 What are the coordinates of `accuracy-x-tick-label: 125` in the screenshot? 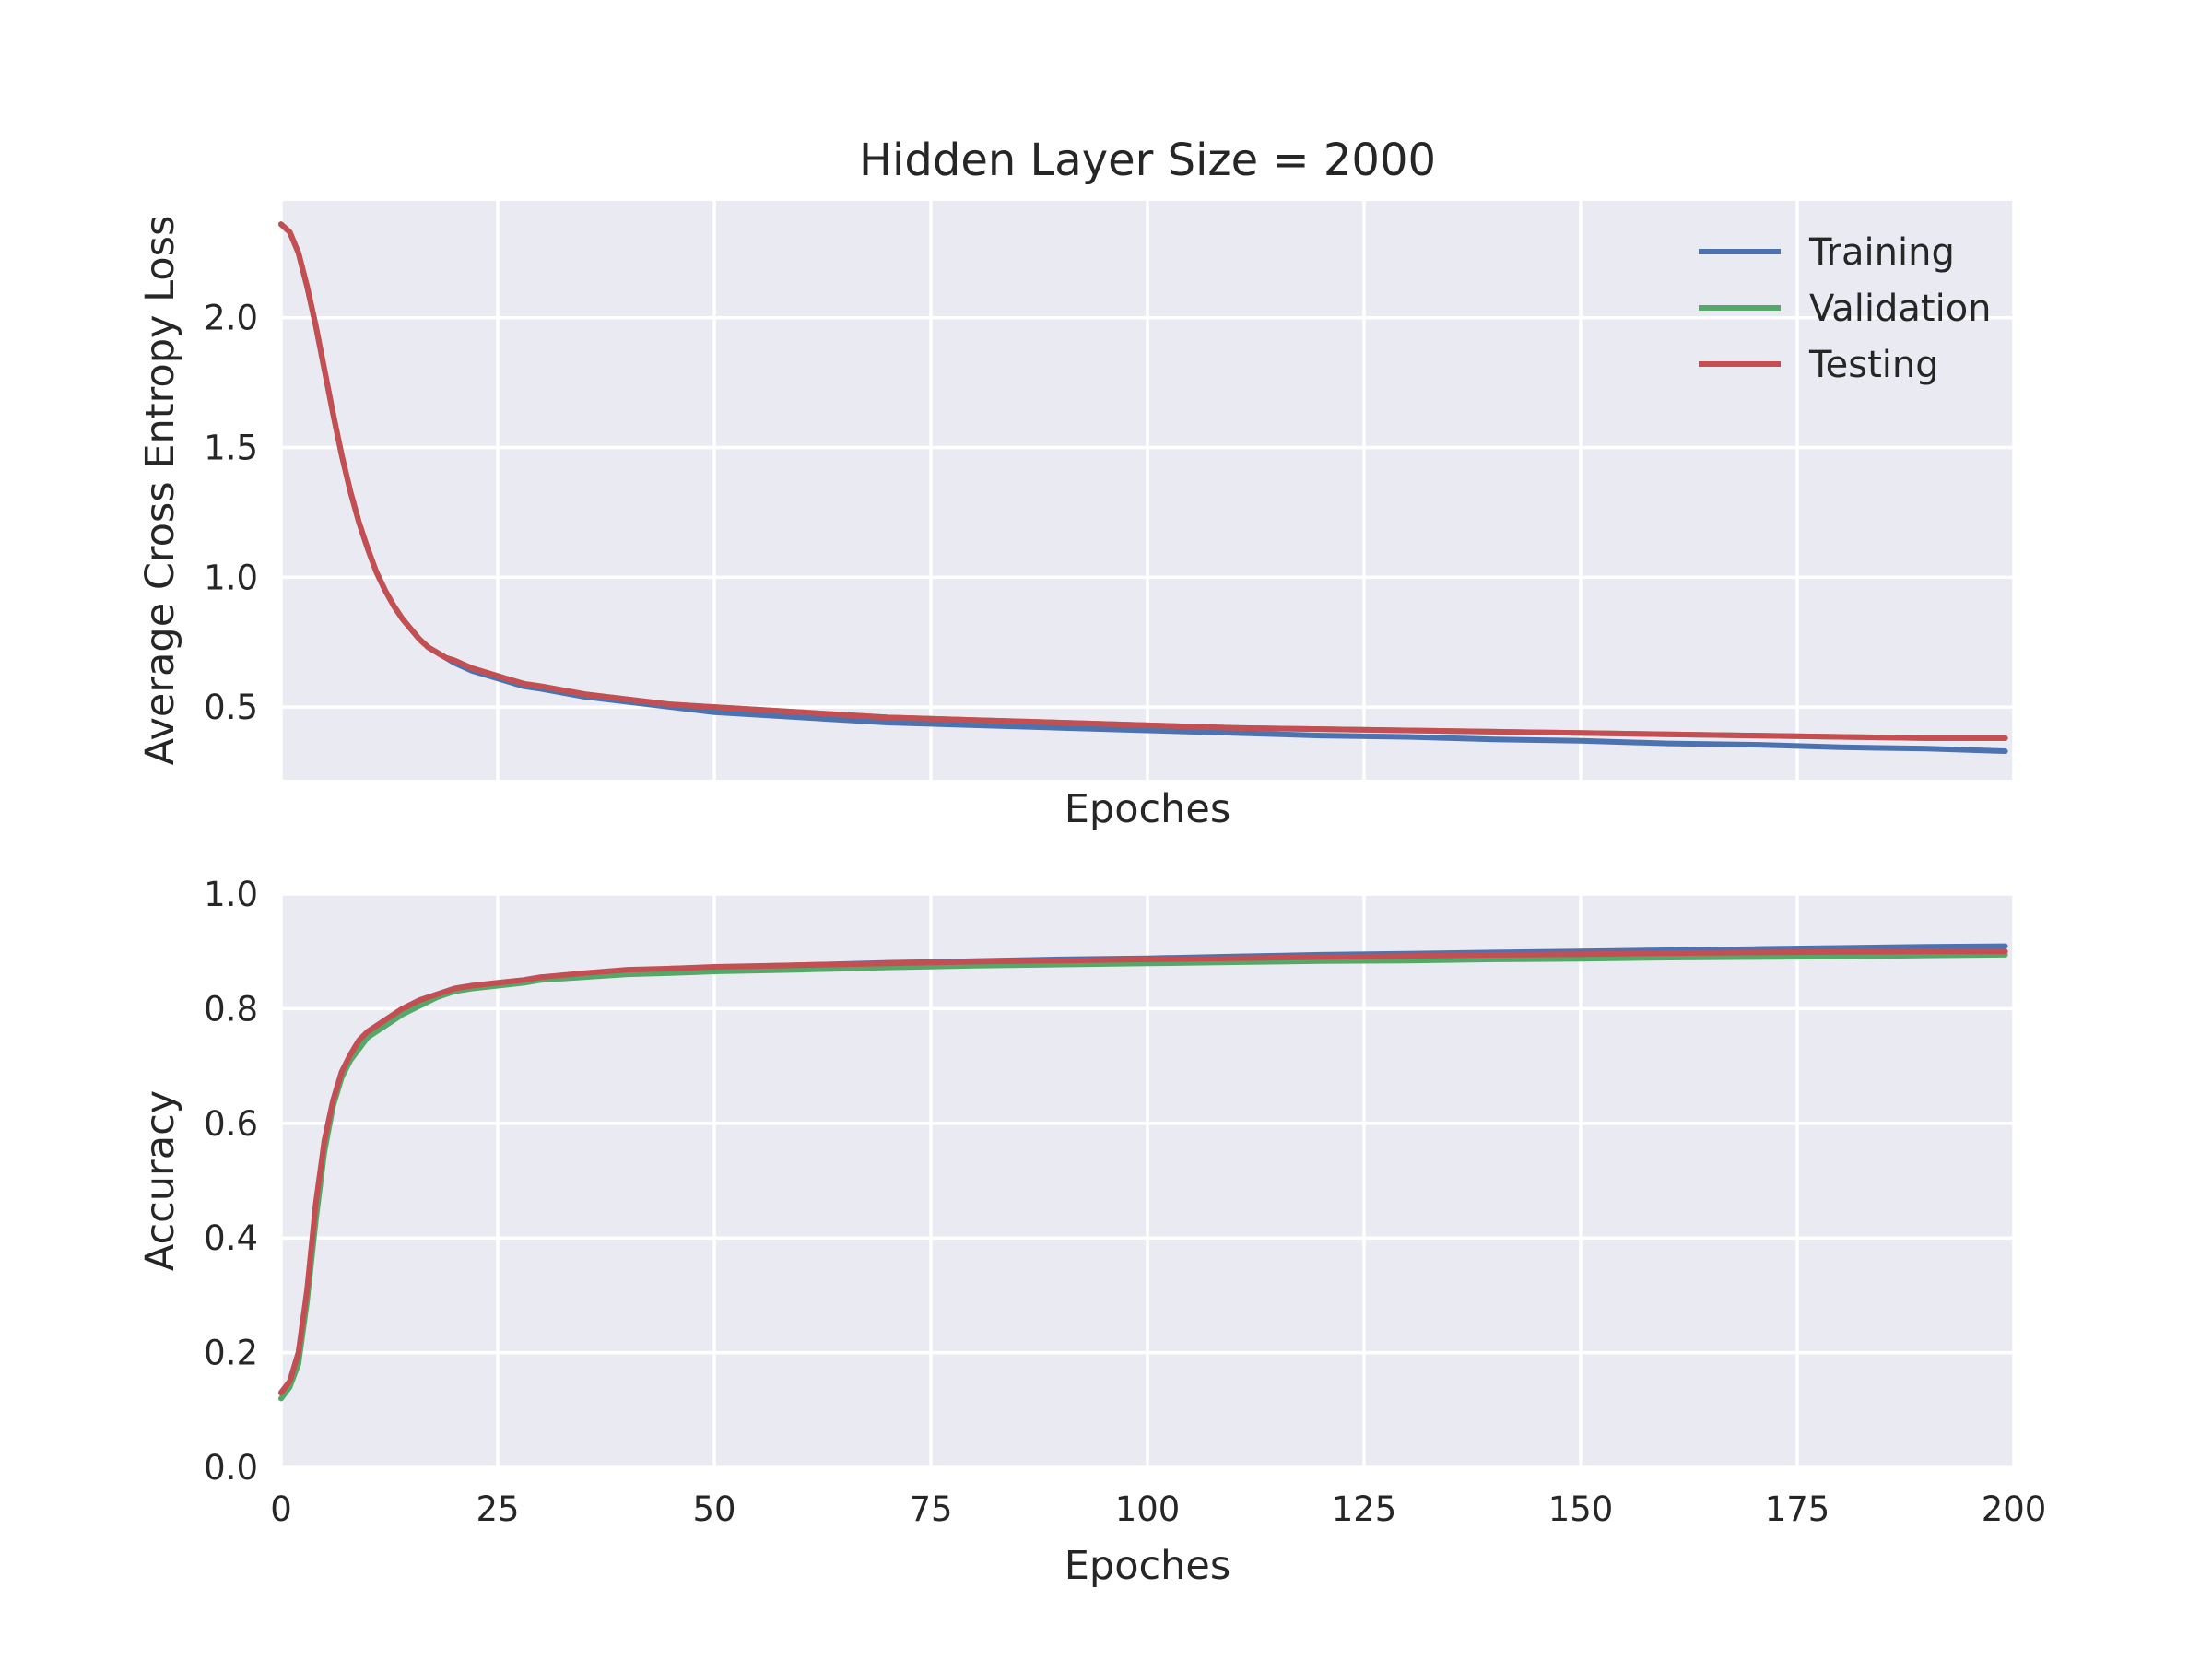 It's located at (1364, 1509).